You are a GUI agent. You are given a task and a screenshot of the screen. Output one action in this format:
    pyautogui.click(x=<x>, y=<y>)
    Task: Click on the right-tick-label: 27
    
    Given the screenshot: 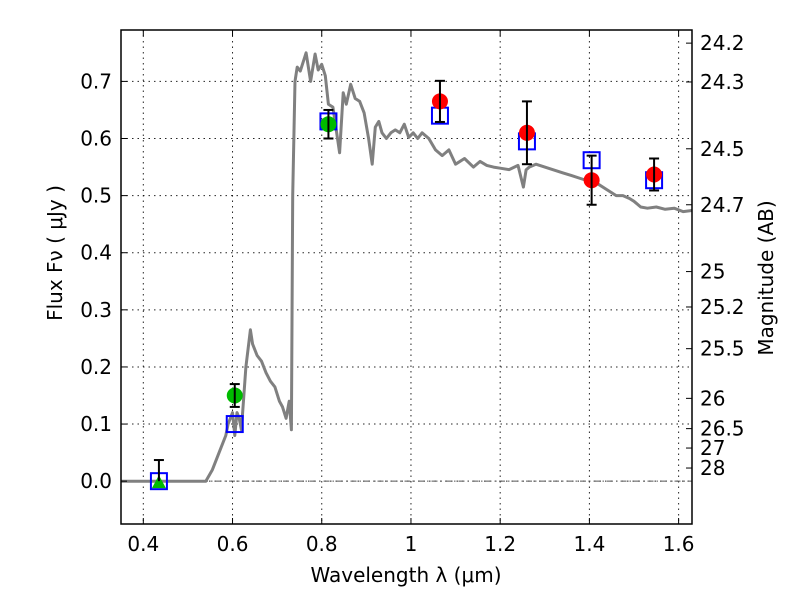 What is the action you would take?
    pyautogui.click(x=712, y=448)
    